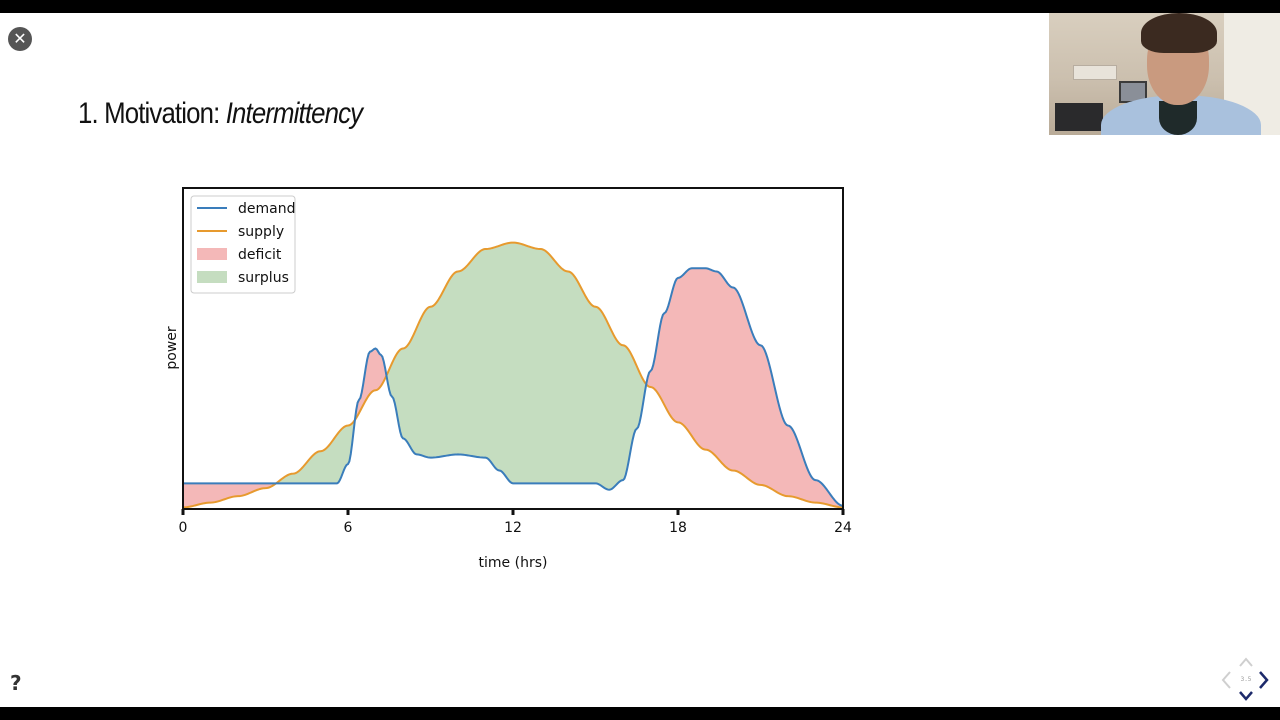  Describe the element at coordinates (260, 255) in the screenshot. I see `legend-label-deficit: deficit` at that location.